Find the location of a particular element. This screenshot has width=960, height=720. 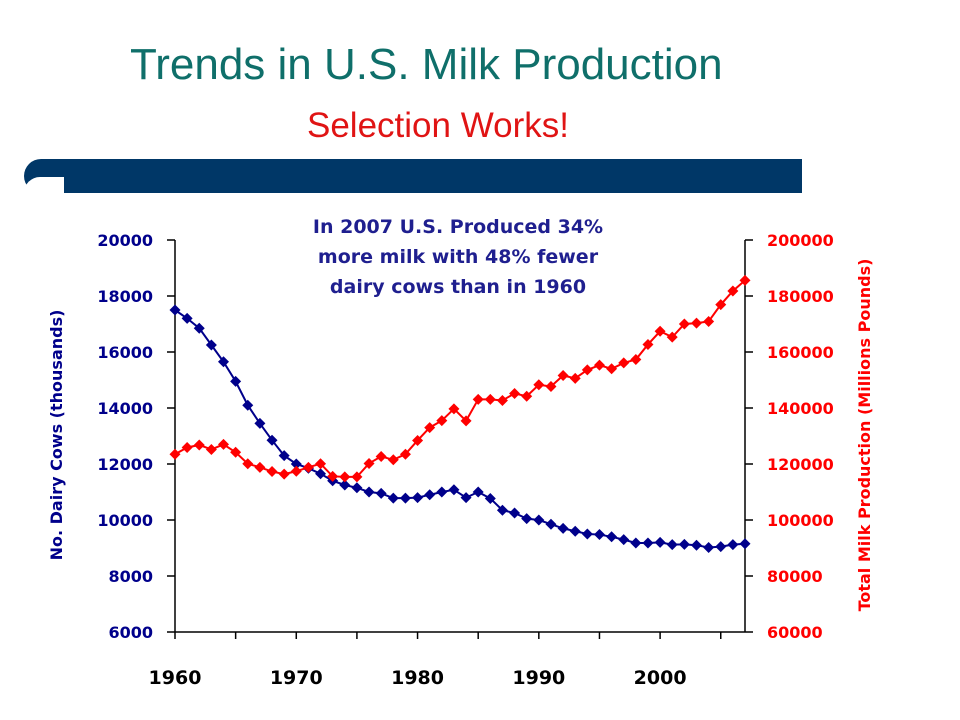

right-tick-label: 160000 is located at coordinates (800, 352).